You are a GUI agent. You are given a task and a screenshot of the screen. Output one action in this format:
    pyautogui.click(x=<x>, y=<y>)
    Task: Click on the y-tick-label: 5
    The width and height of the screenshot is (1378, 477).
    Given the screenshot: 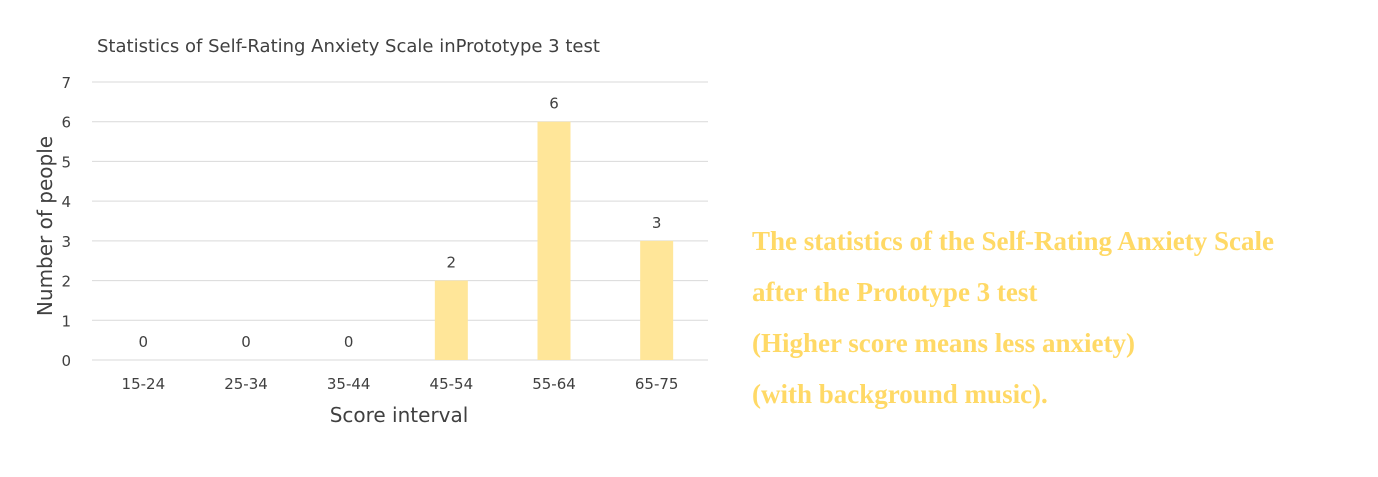 What is the action you would take?
    pyautogui.click(x=66, y=162)
    